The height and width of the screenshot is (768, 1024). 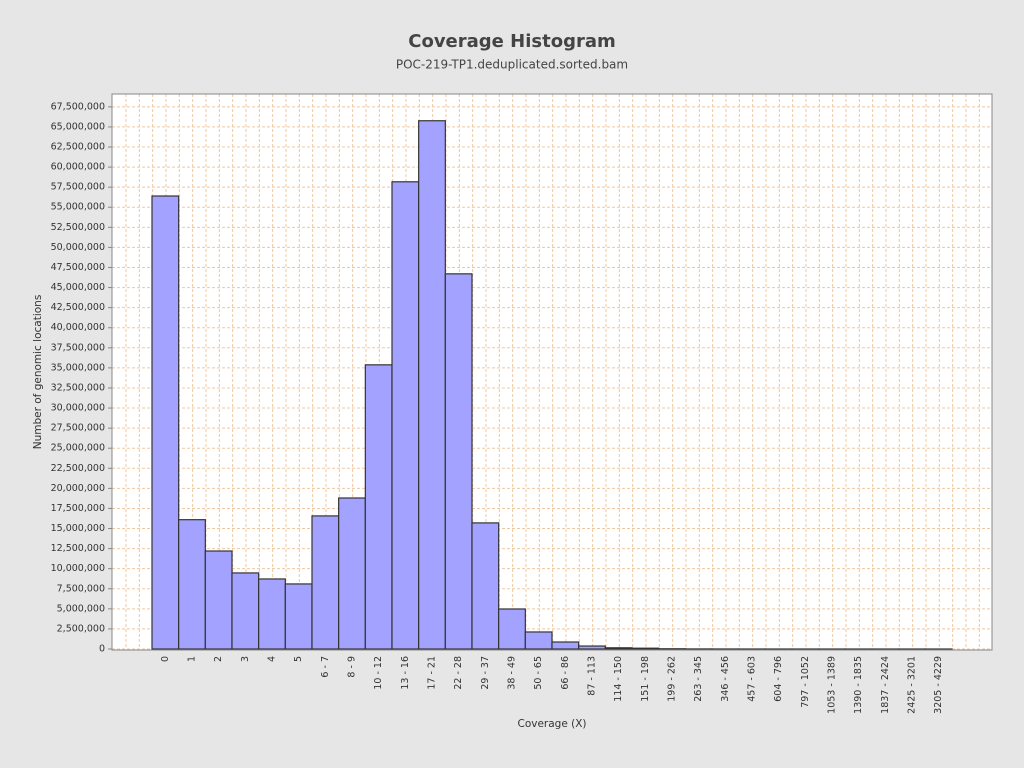 What do you see at coordinates (298, 659) in the screenshot?
I see `x-tick-label: 5` at bounding box center [298, 659].